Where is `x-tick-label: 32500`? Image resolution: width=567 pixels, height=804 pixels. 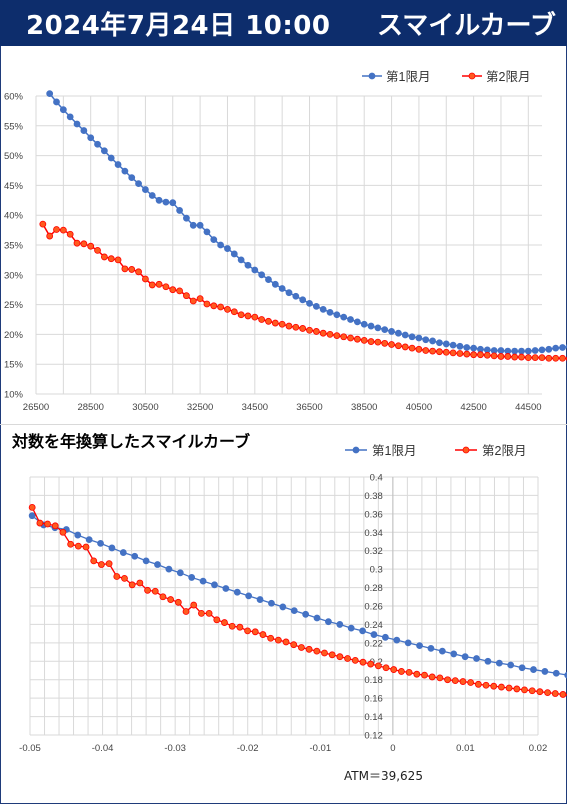
x-tick-label: 32500 is located at coordinates (200, 407).